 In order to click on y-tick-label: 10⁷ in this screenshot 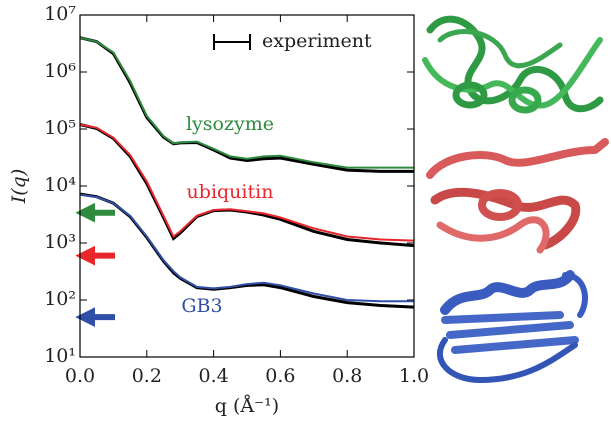, I will do `click(60, 14)`.